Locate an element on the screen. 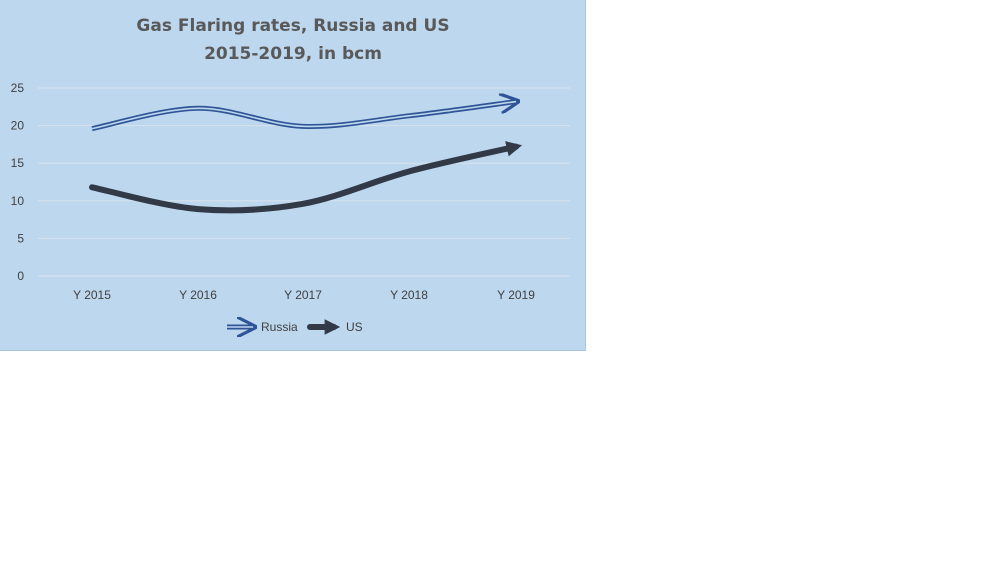  series-line-russia is located at coordinates (303, 117).